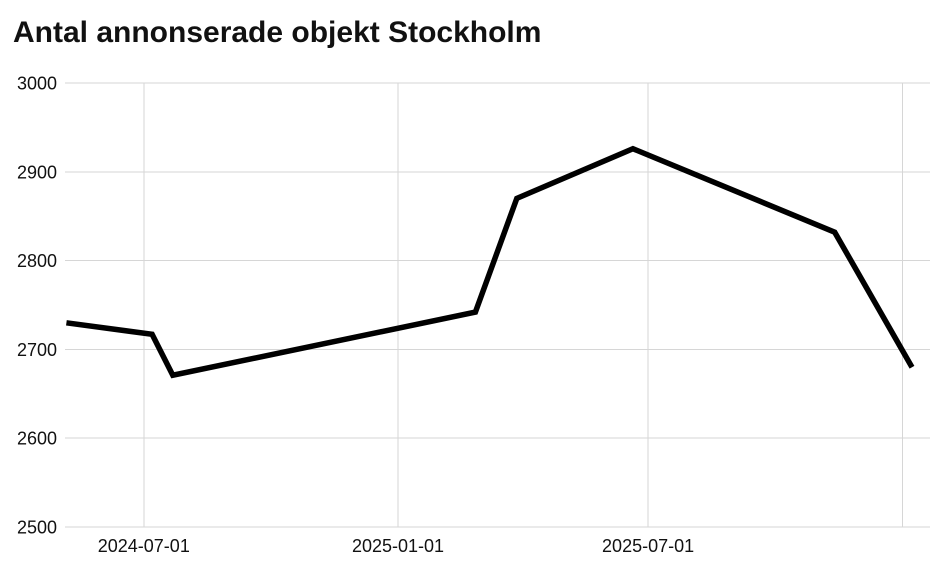  I want to click on chart-title: Antal annonserade objekt Stockholm, so click(277, 32).